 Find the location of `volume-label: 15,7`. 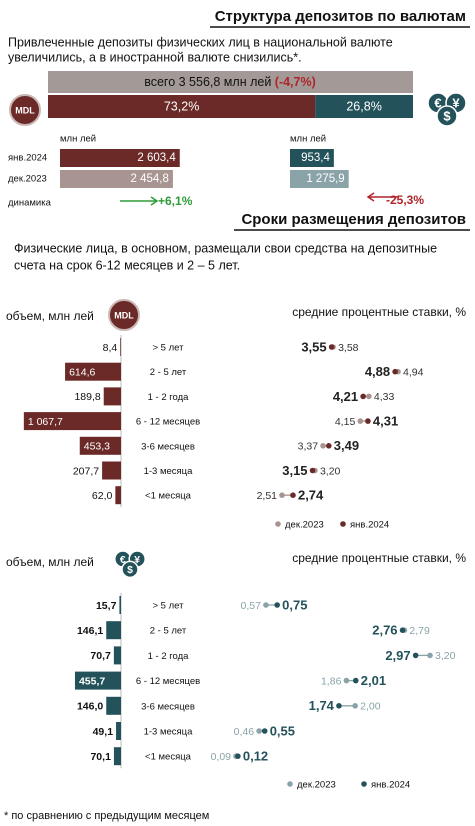

volume-label: 15,7 is located at coordinates (106, 606).